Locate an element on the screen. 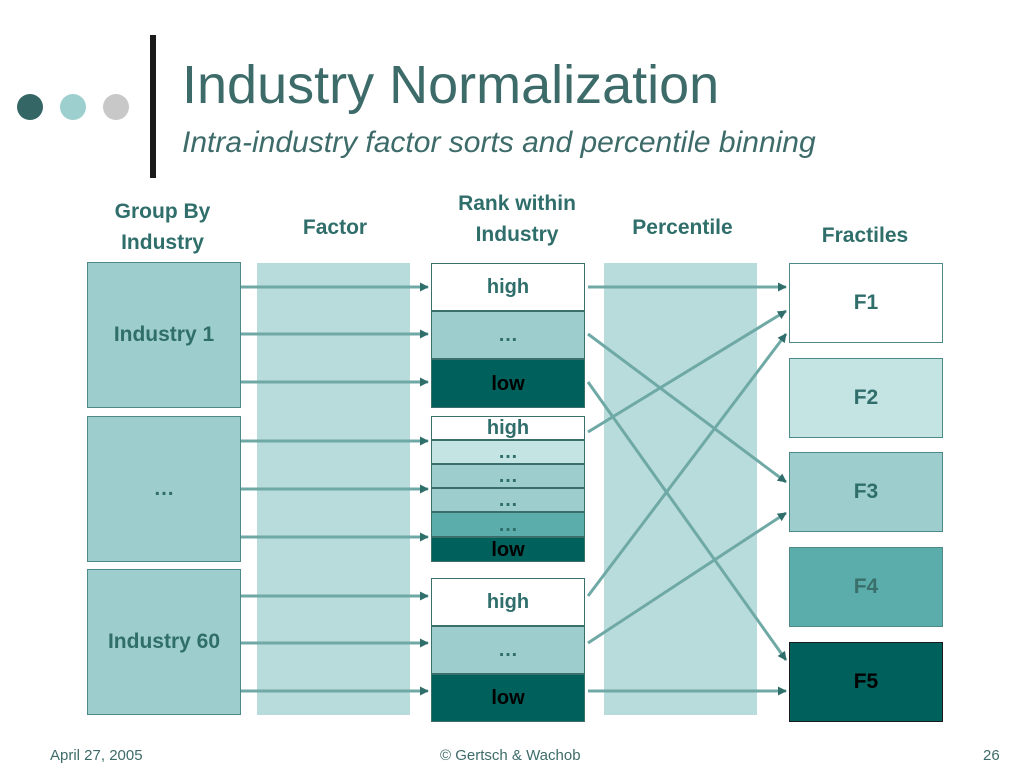 This screenshot has width=1024, height=768. industry-label: Industry 1 is located at coordinates (164, 334).